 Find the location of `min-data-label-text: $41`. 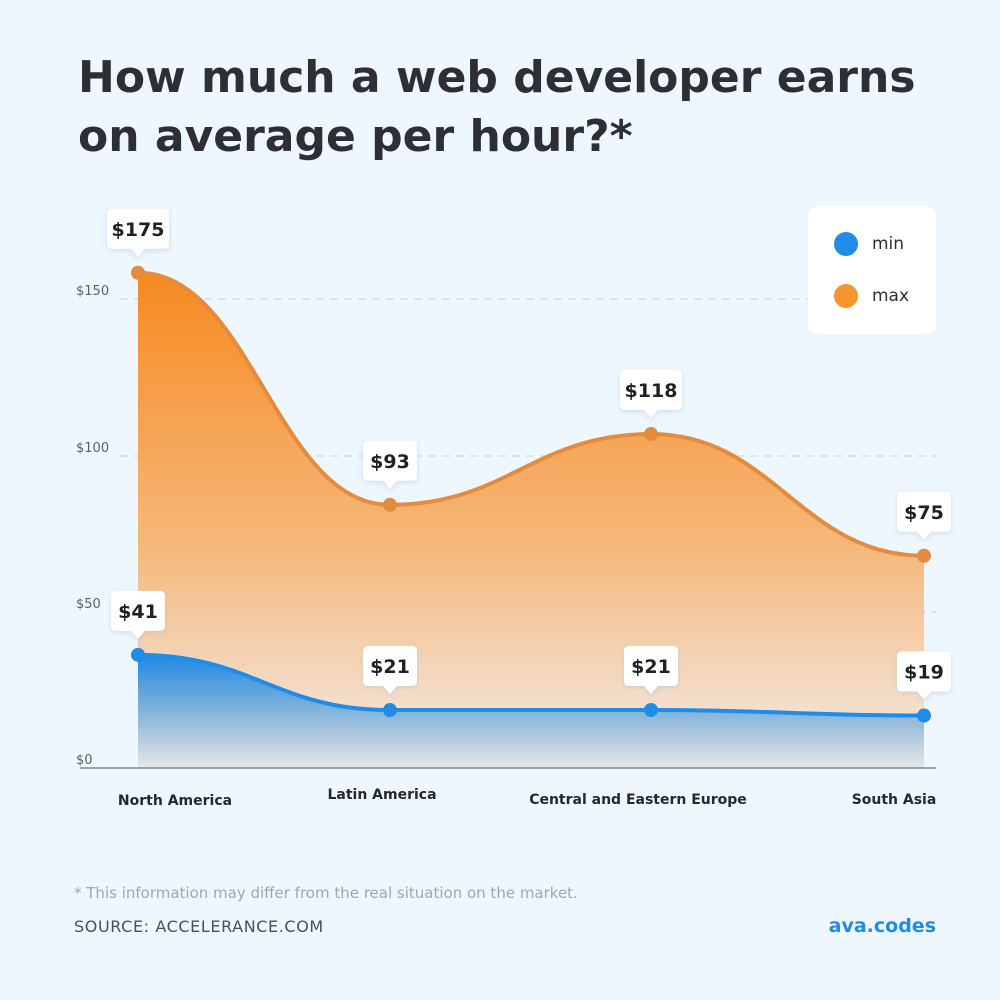

min-data-label-text: $41 is located at coordinates (138, 612).